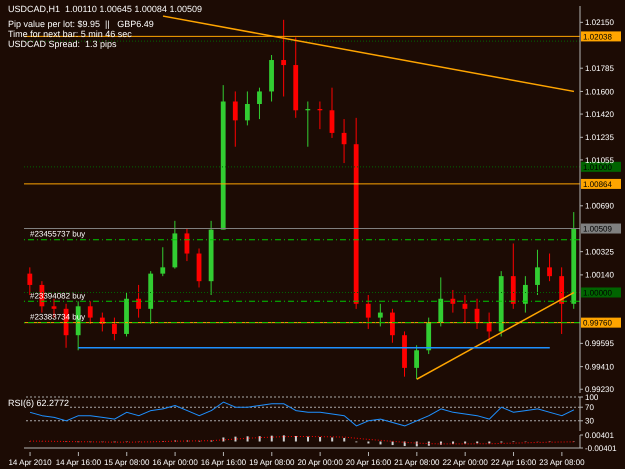 This screenshot has width=625, height=469. What do you see at coordinates (599, 389) in the screenshot?
I see `y-tick-label: 0.99230` at bounding box center [599, 389].